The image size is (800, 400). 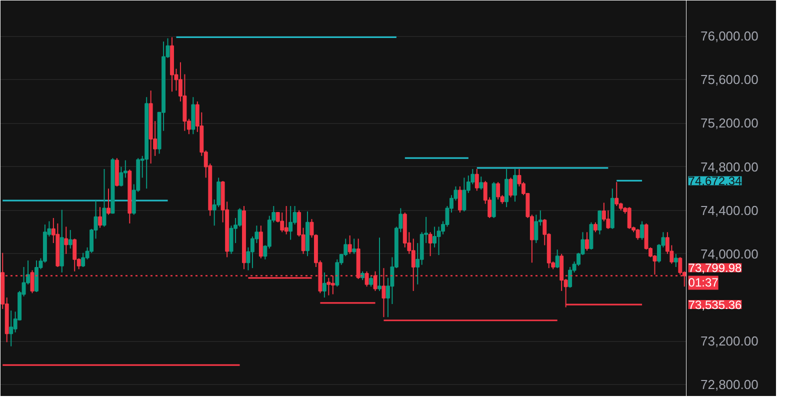 I want to click on ref-line-label: 73,799.98, so click(x=715, y=268).